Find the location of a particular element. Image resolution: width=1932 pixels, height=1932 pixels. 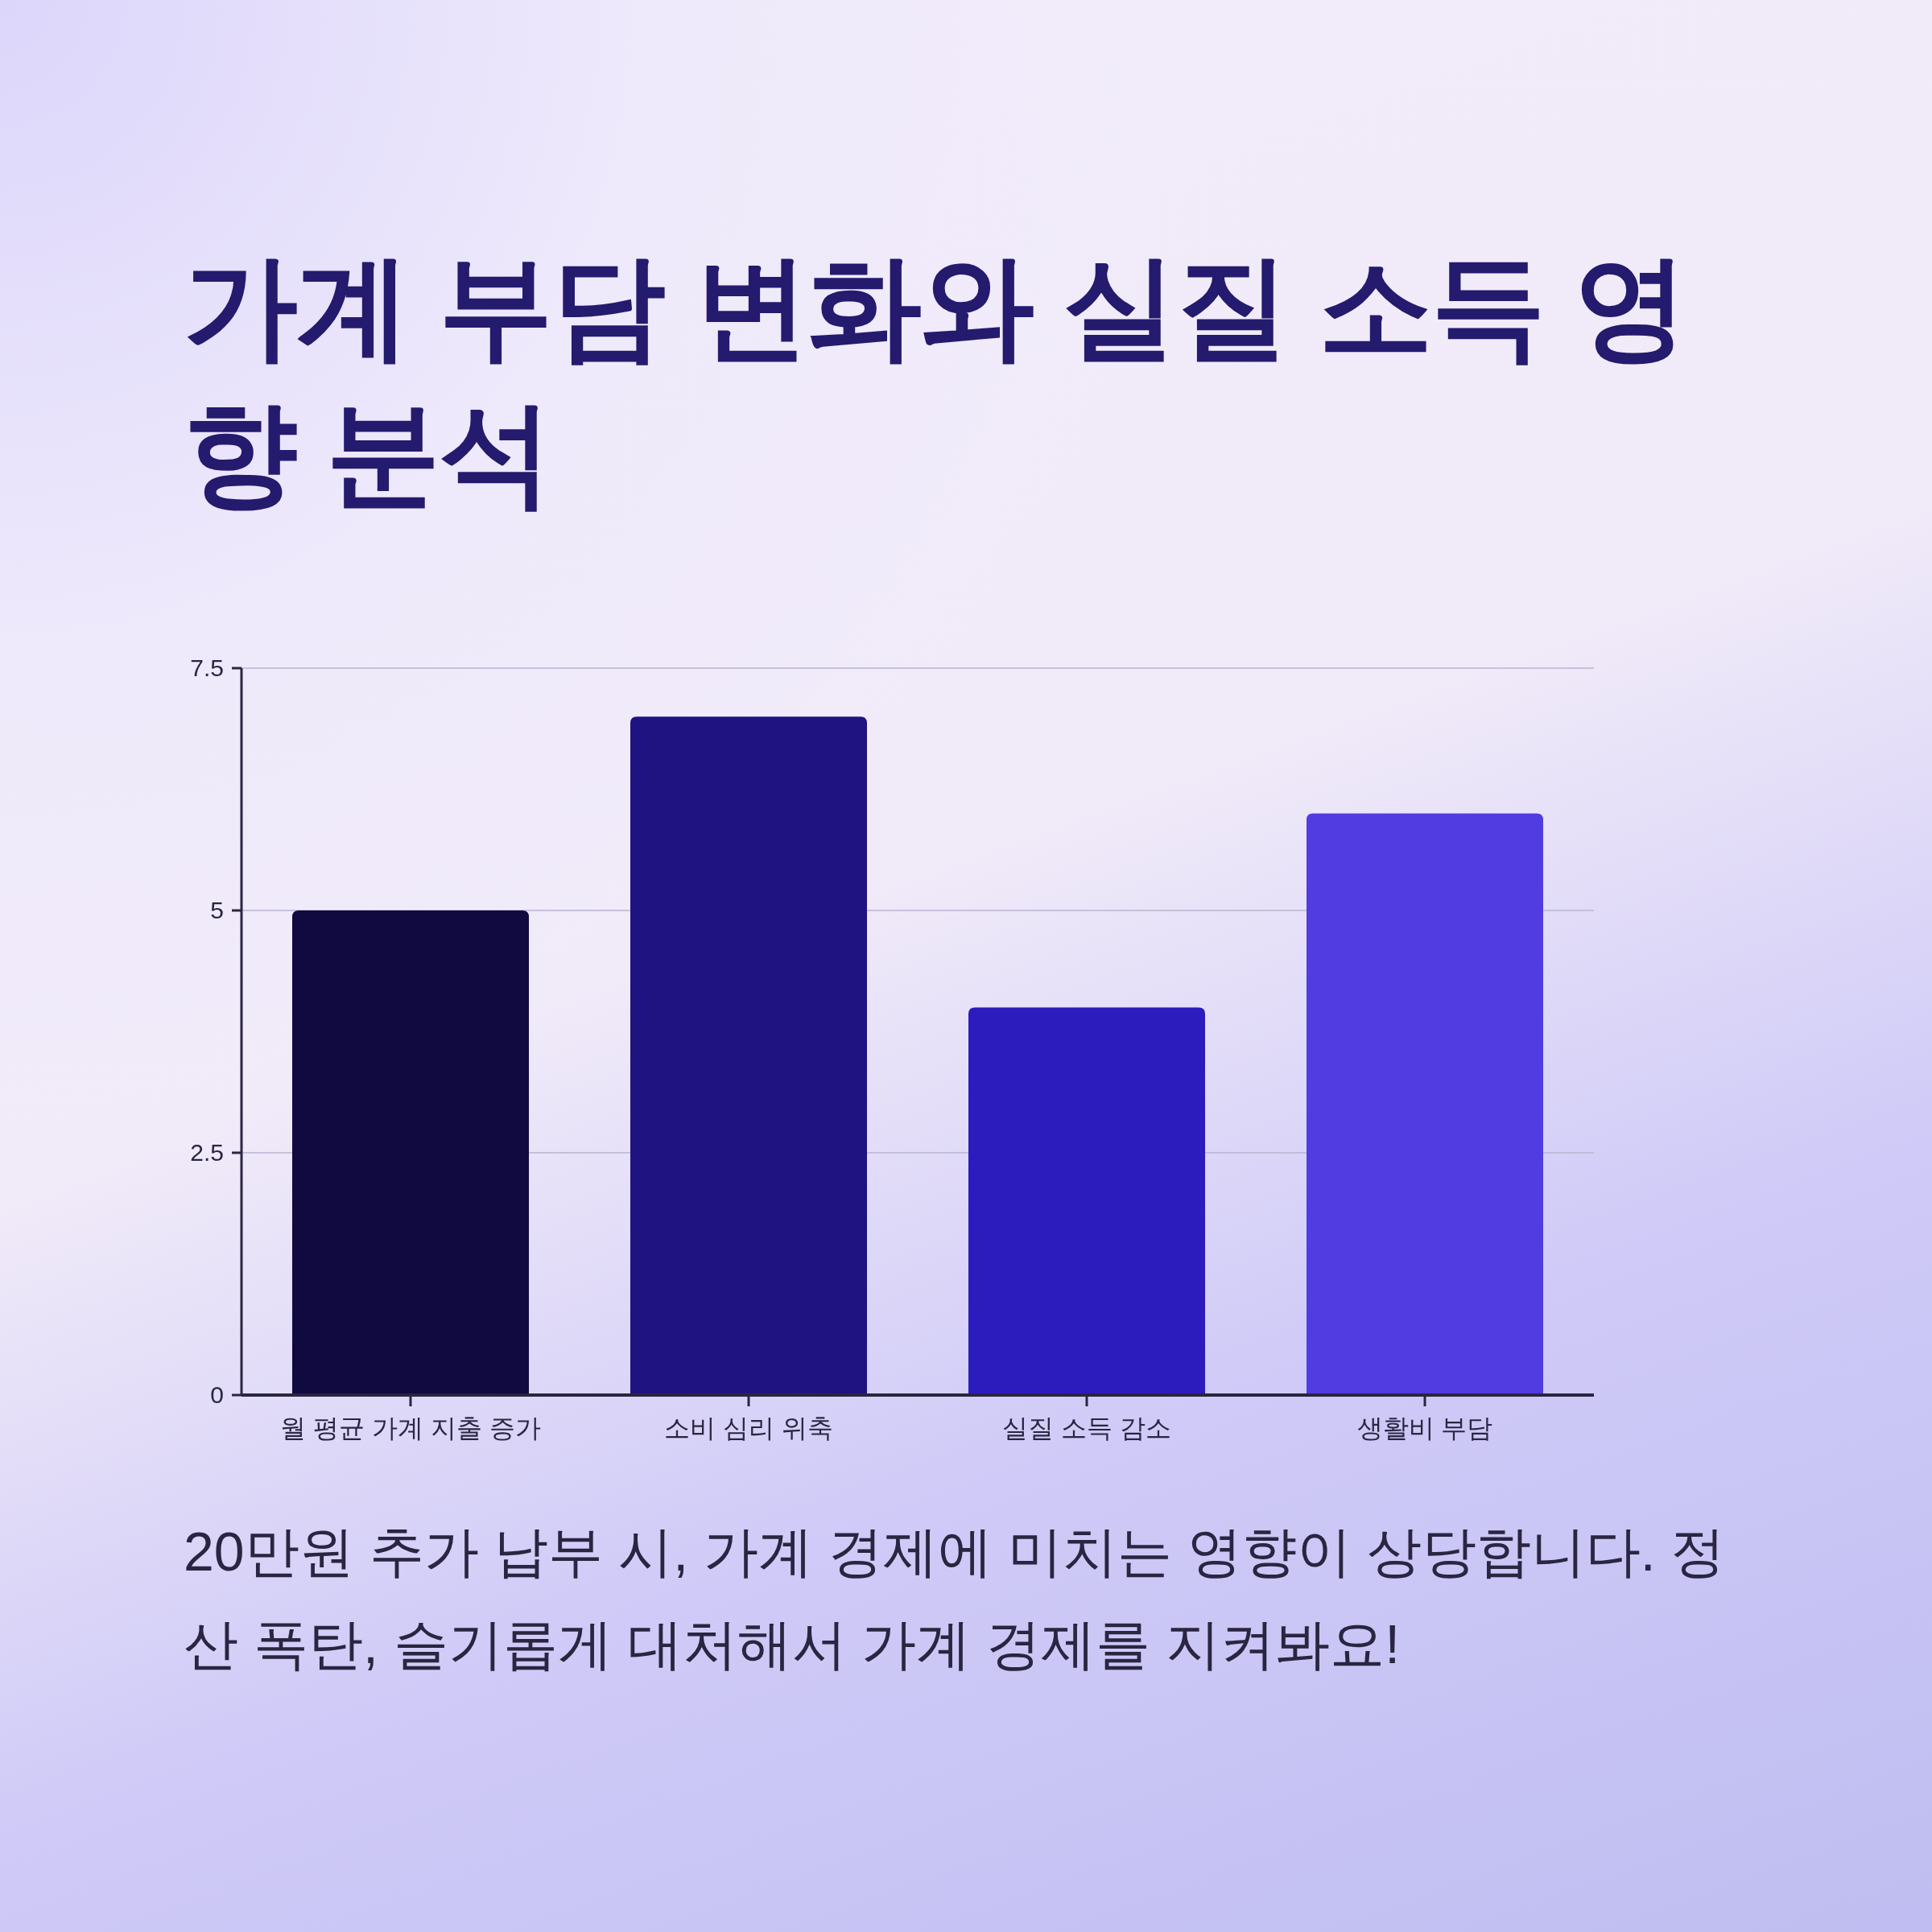

x-tick-label: 생활비 부담 is located at coordinates (1424, 1428).